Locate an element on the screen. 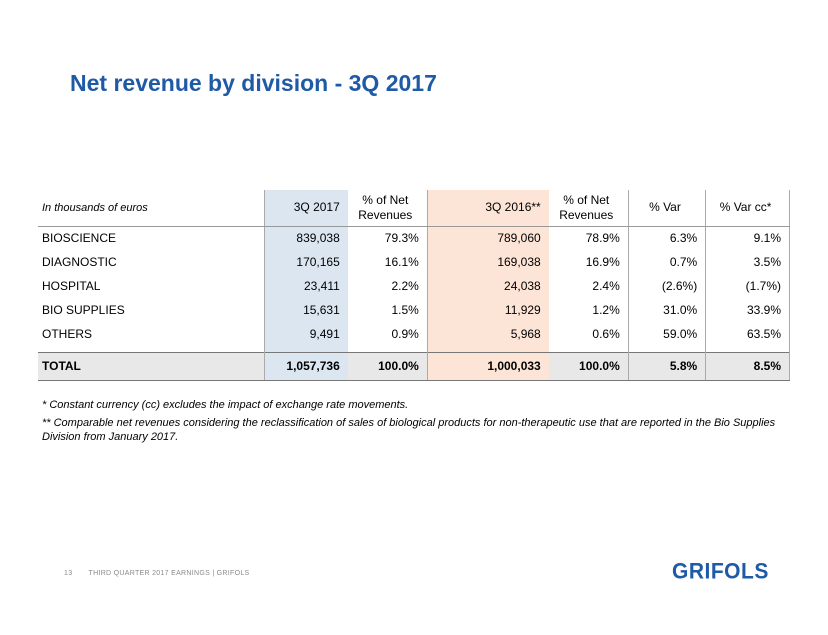 Image resolution: width=828 pixels, height=635 pixels. page-footer: 13 THIRD QUARTER 2017 EARNINGS | GRIFOLS is located at coordinates (157, 573).